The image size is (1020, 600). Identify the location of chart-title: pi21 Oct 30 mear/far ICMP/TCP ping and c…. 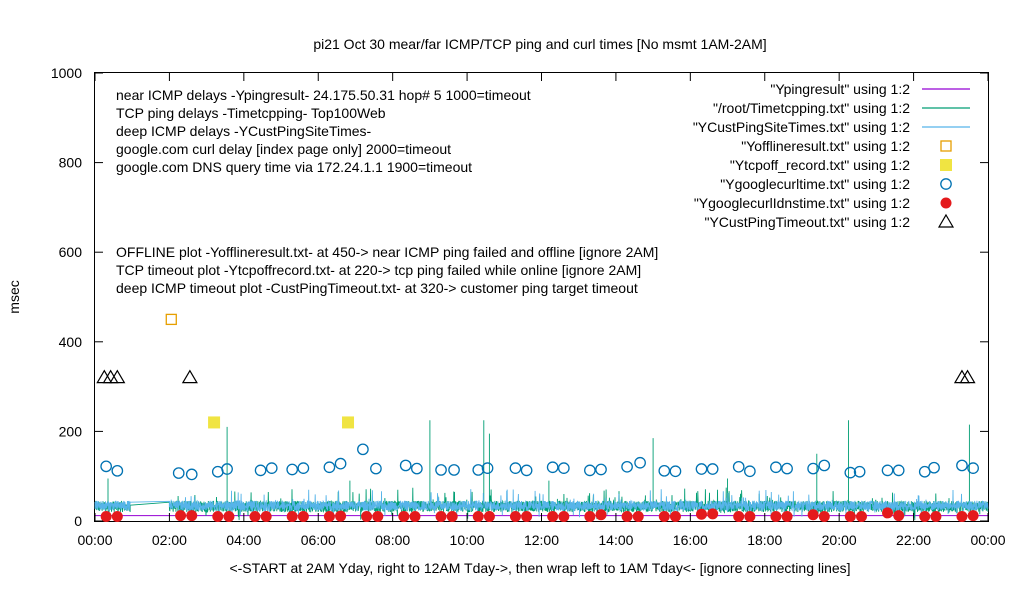
(539, 44).